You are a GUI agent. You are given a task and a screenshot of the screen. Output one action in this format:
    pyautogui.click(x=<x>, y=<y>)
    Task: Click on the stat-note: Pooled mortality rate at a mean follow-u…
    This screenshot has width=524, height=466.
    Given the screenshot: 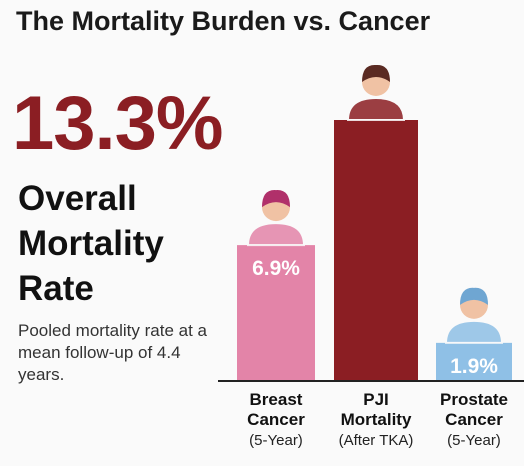 What is the action you would take?
    pyautogui.click(x=112, y=352)
    